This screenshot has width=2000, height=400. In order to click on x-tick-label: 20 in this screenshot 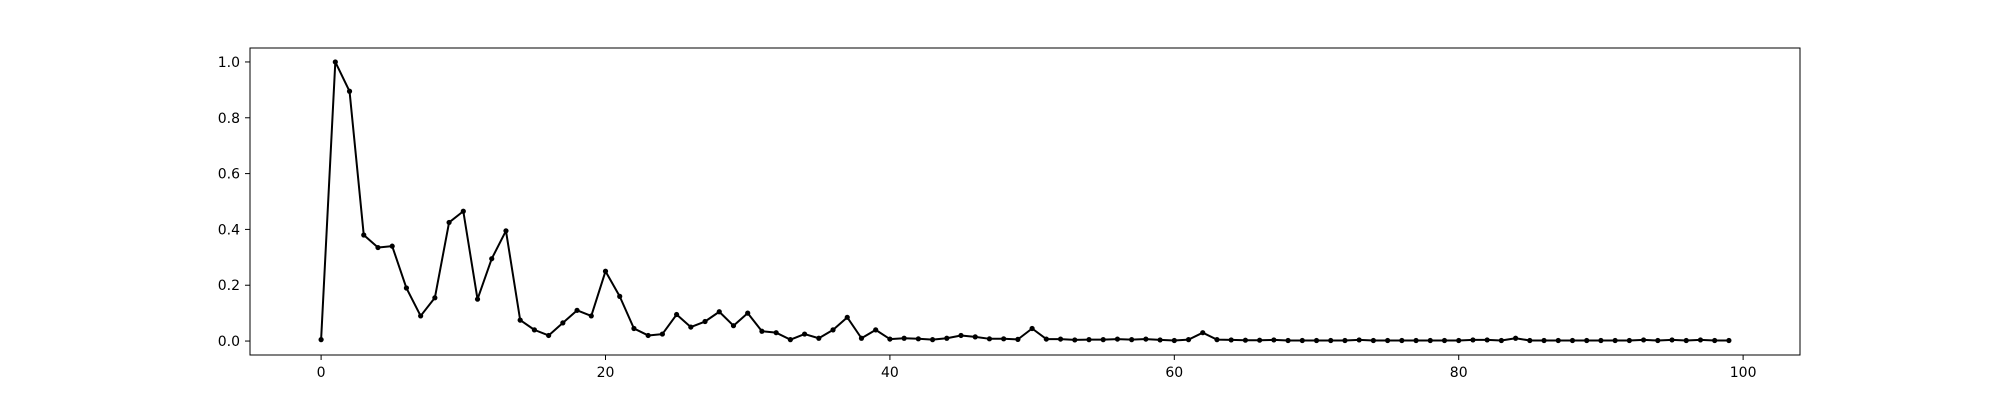, I will do `click(606, 373)`.